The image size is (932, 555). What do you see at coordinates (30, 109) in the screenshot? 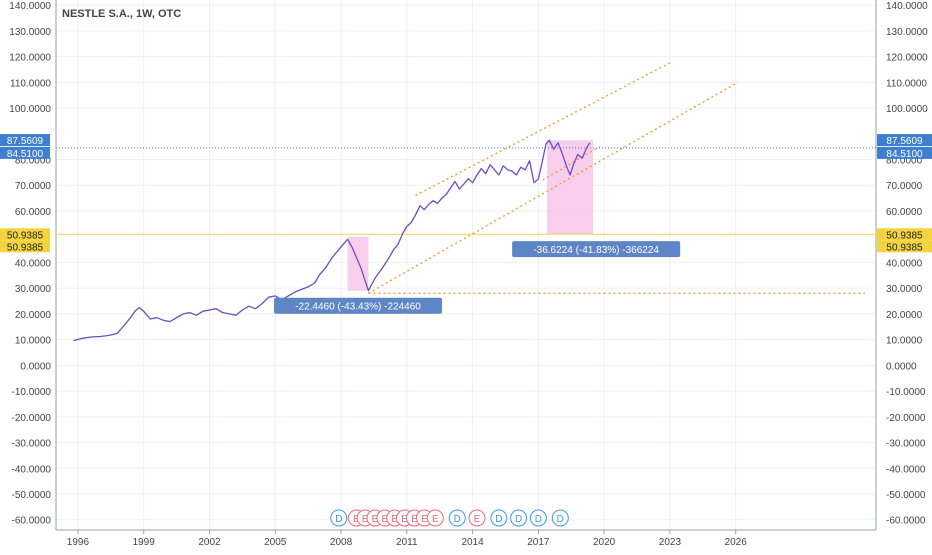
I see `y-tick-label-left: 100.0000` at bounding box center [30, 109].